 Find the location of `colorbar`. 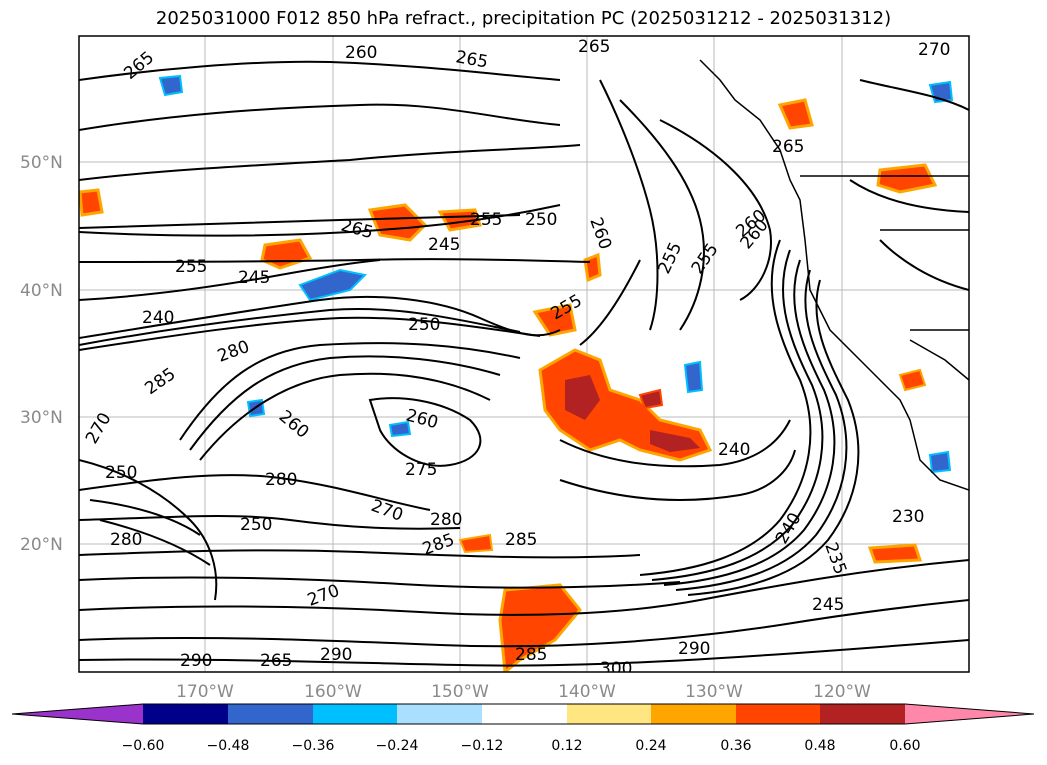

colorbar is located at coordinates (523, 714).